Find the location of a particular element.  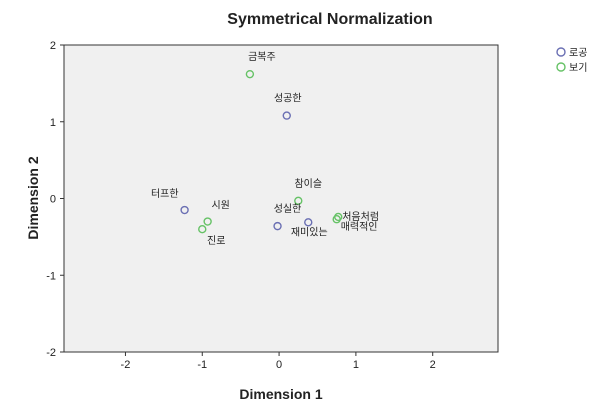

x-tick-label: -1 is located at coordinates (202, 365).